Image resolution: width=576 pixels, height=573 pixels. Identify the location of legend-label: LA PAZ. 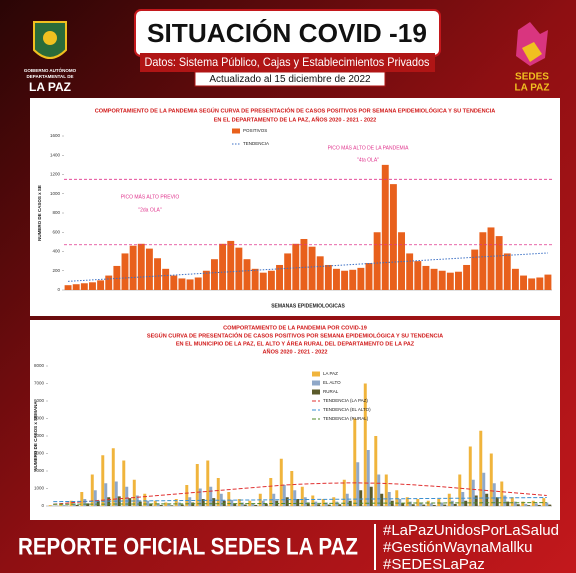
(330, 373).